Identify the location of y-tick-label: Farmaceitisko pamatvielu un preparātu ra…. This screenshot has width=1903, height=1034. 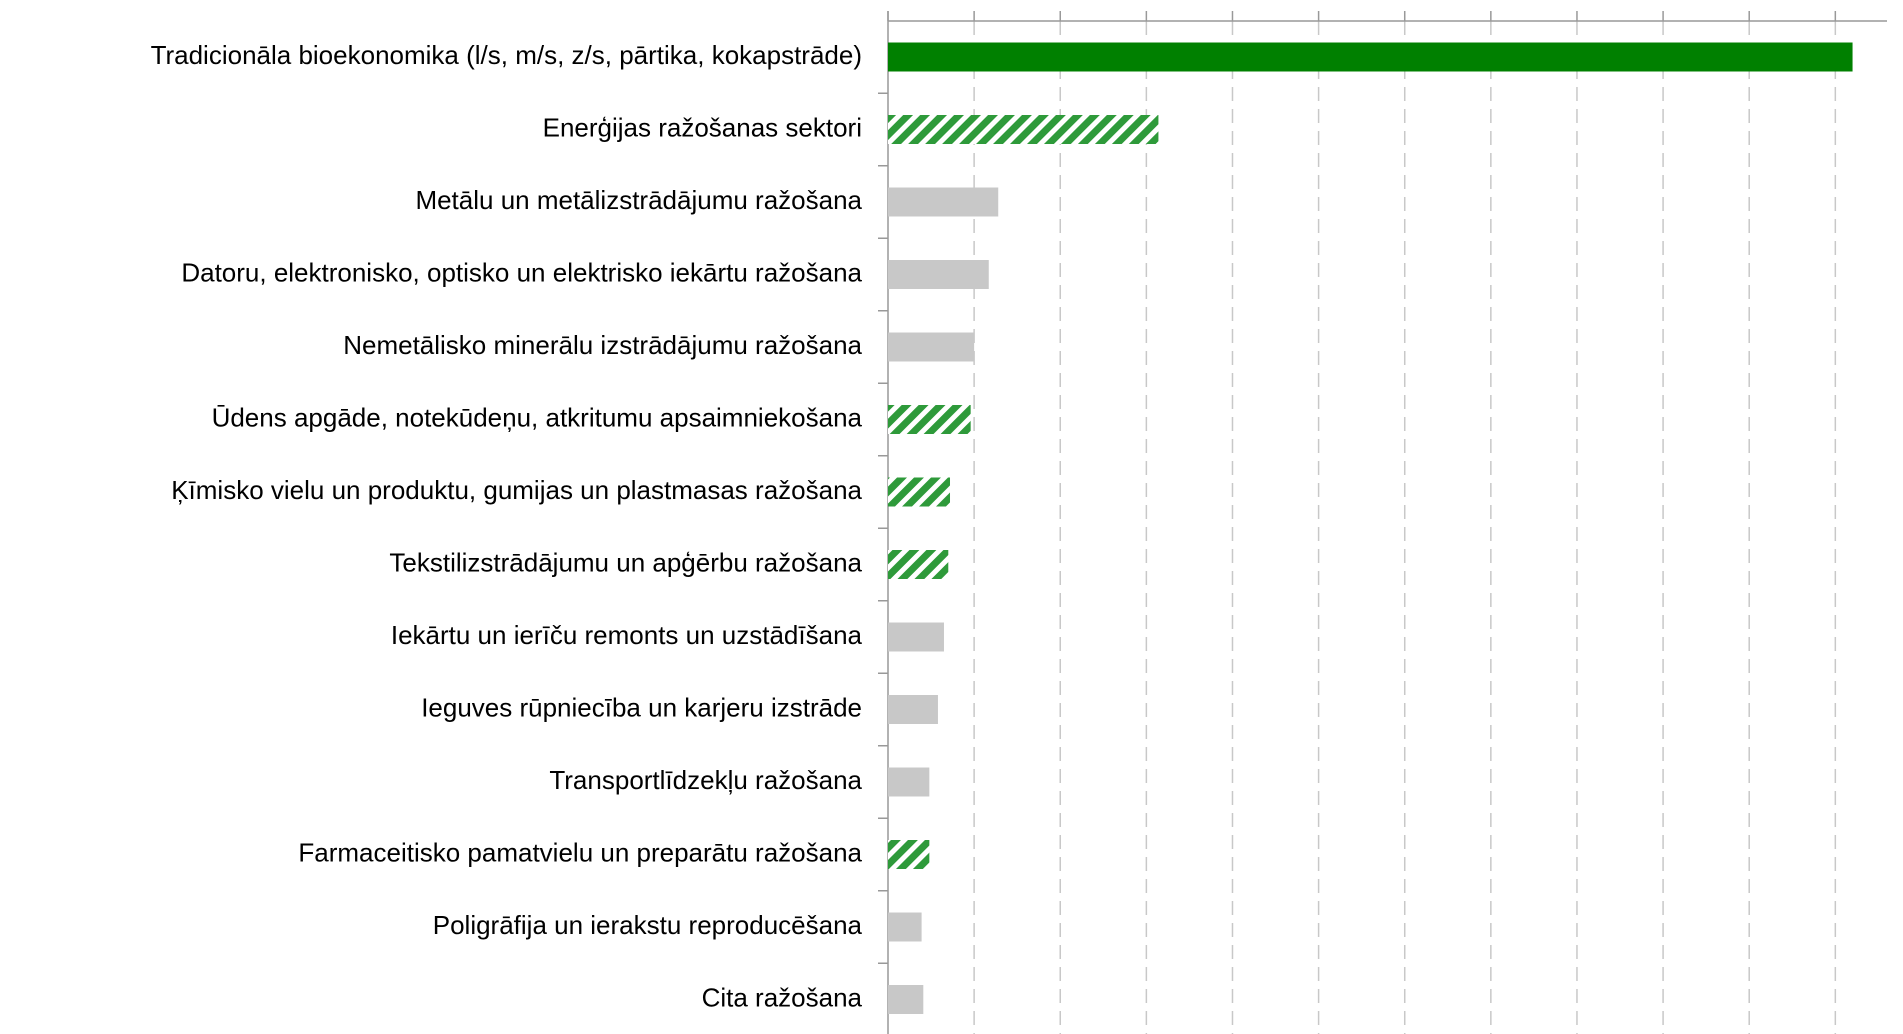
(580, 852).